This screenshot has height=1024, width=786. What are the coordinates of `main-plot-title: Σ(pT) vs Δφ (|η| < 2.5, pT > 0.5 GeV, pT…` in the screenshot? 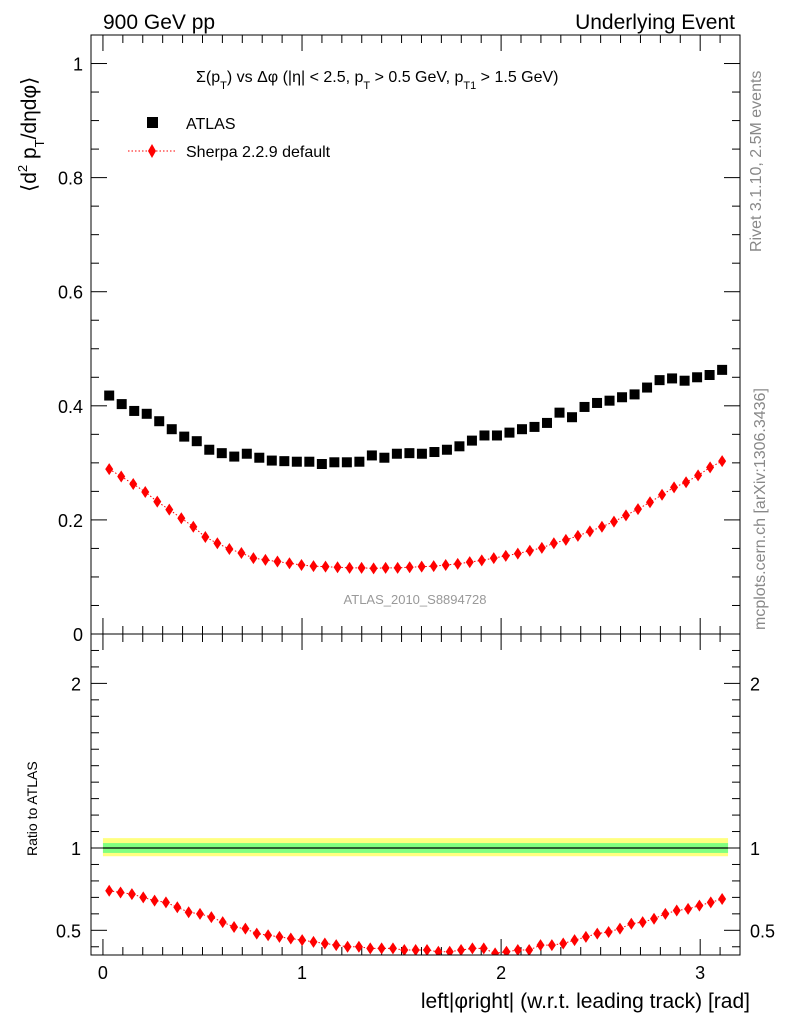 It's located at (377, 80).